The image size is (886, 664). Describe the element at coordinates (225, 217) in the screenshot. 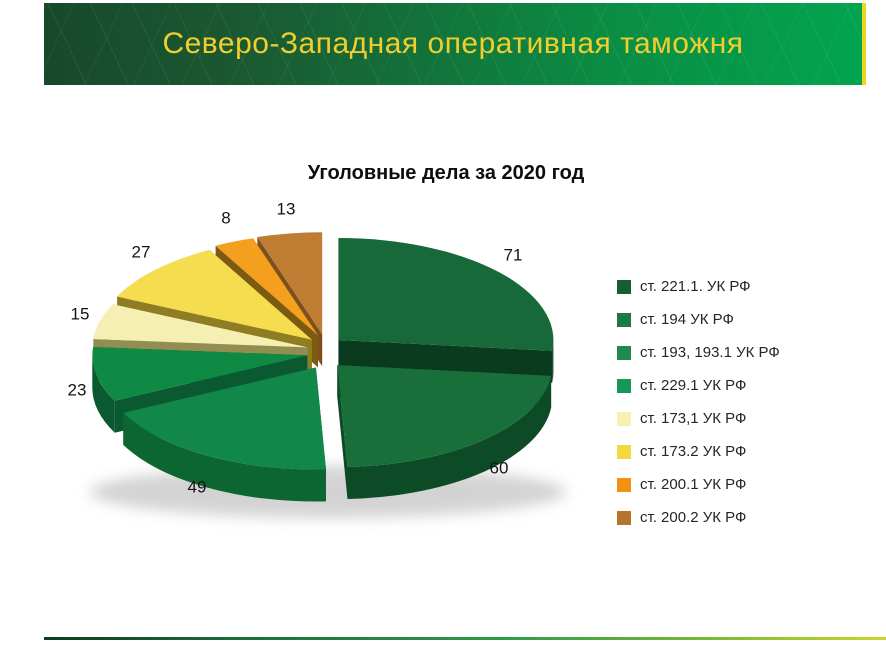

I see `slice-value-label: 8` at that location.